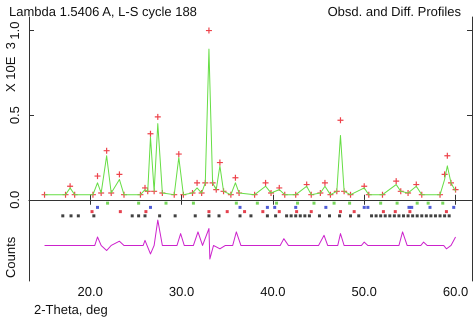 This screenshot has height=320, width=474. I want to click on x-tick-label: 40.0, so click(273, 291).